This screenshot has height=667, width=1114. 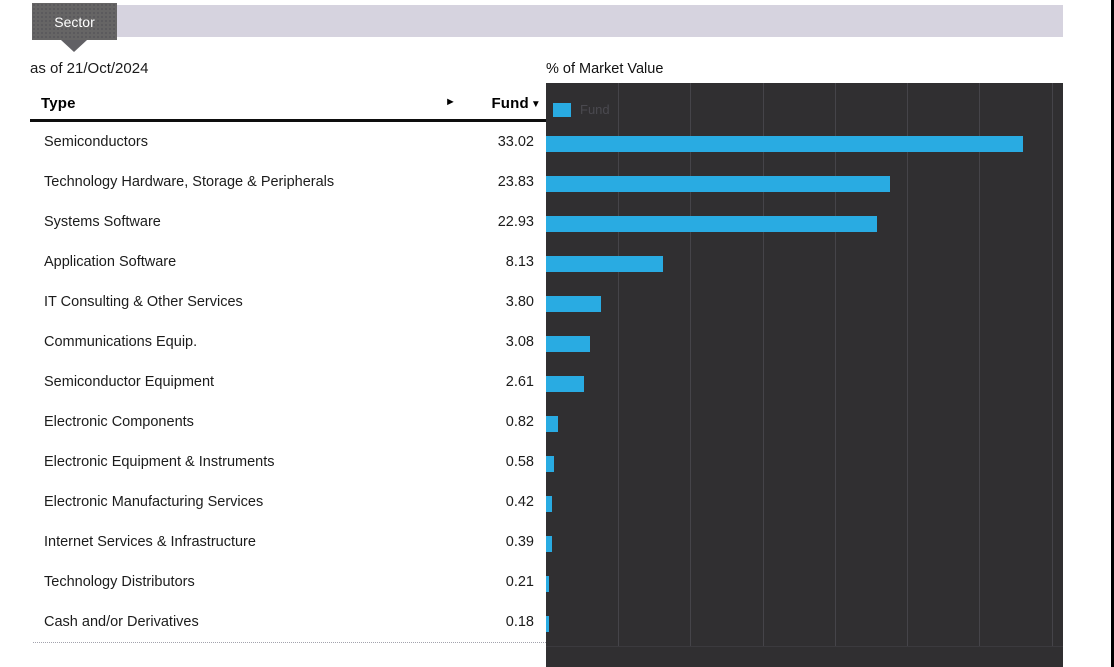 I want to click on row-fund-value: 3.08, so click(x=519, y=342).